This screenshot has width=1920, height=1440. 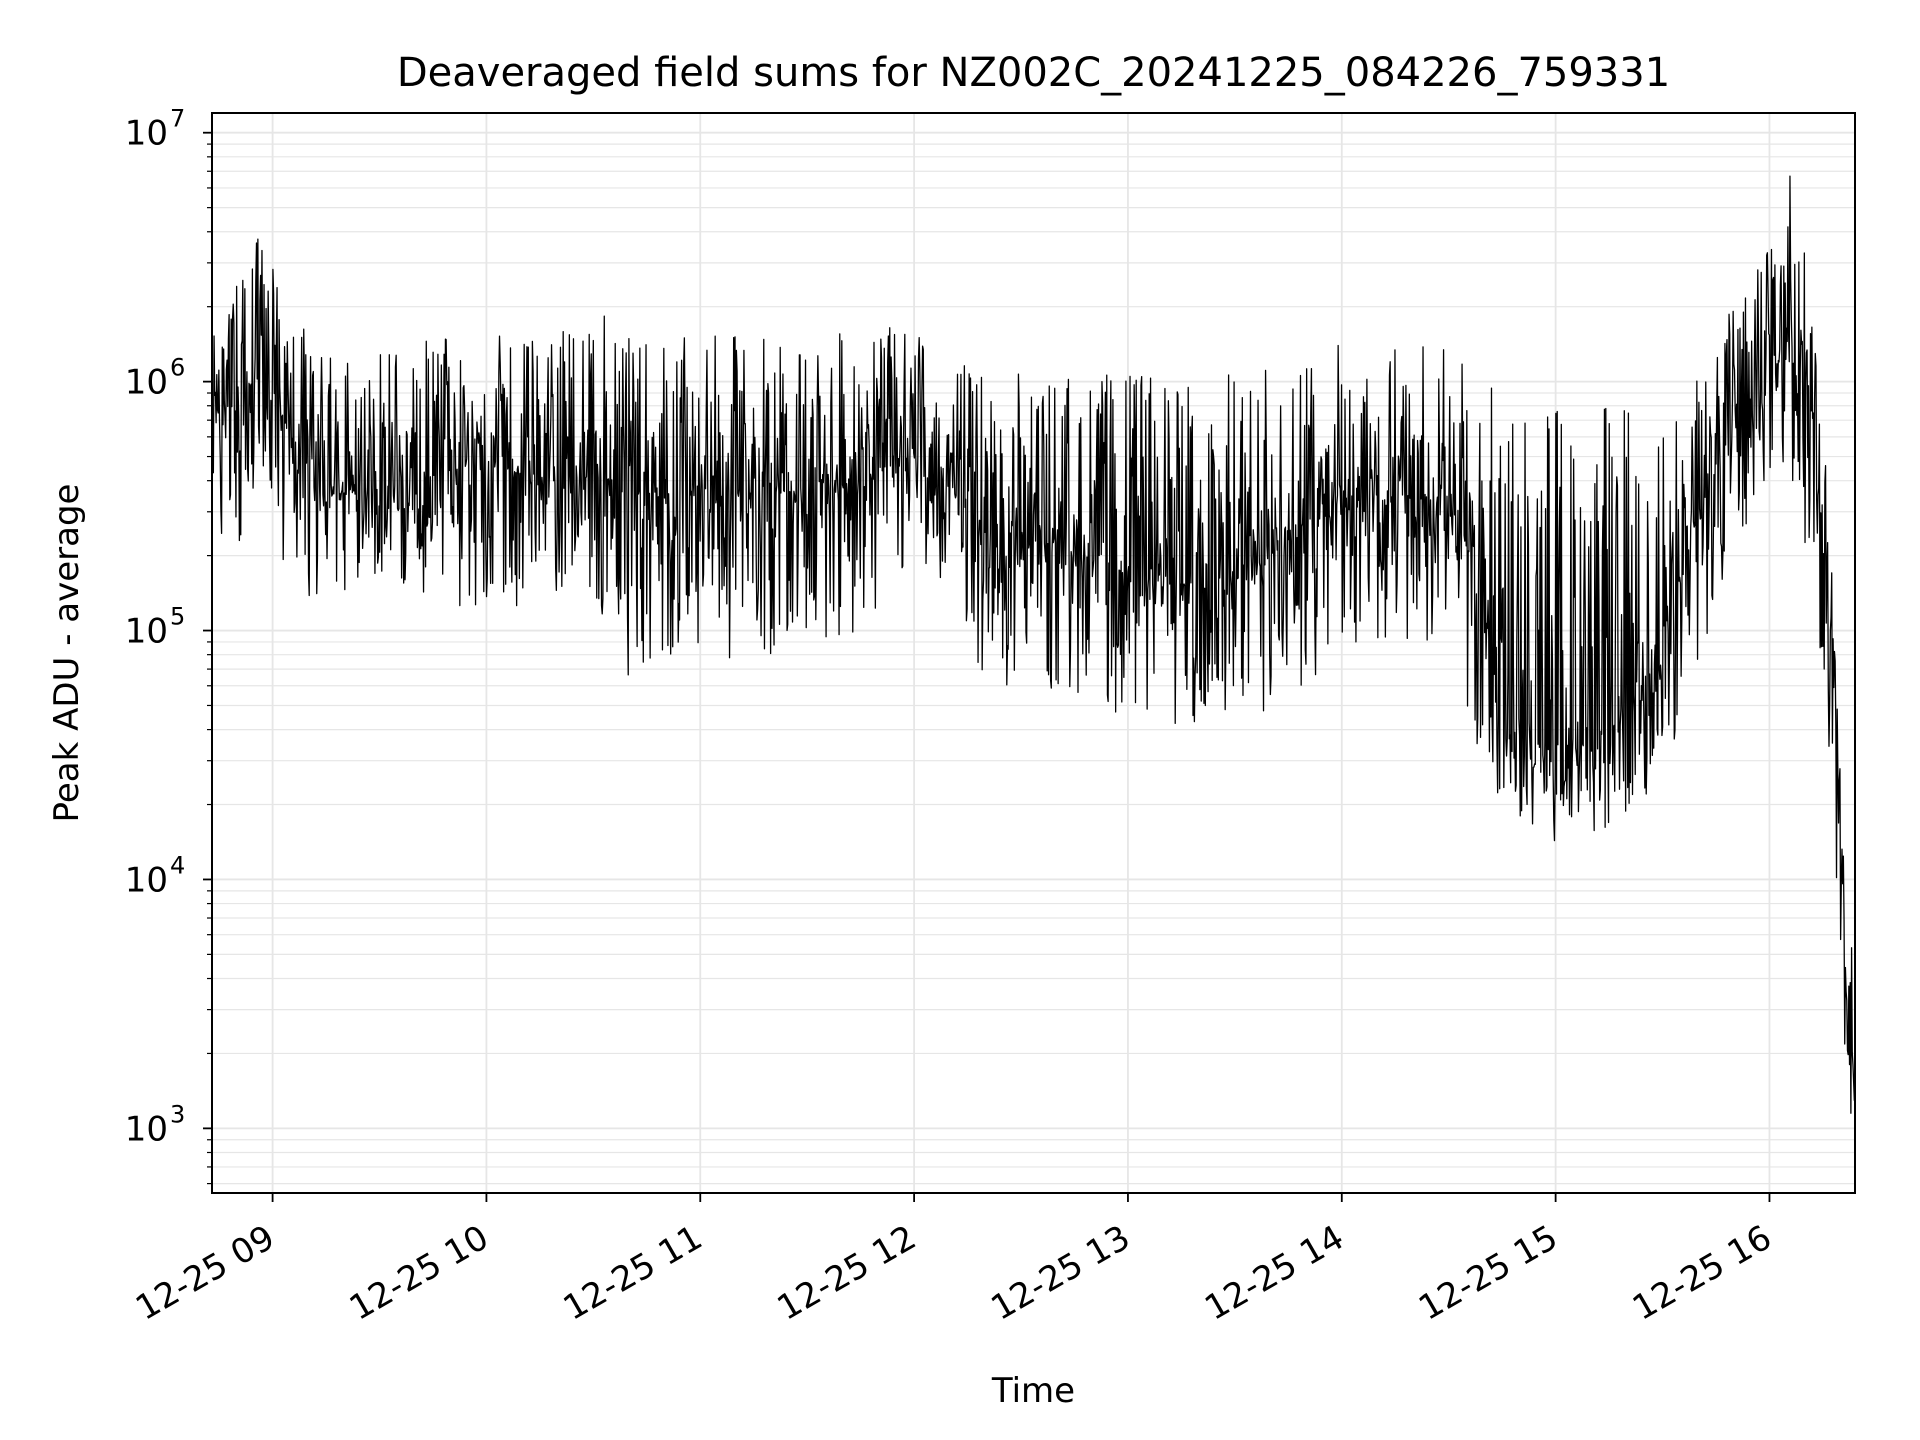 I want to click on y-tick-exponent: 6, so click(x=177, y=368).